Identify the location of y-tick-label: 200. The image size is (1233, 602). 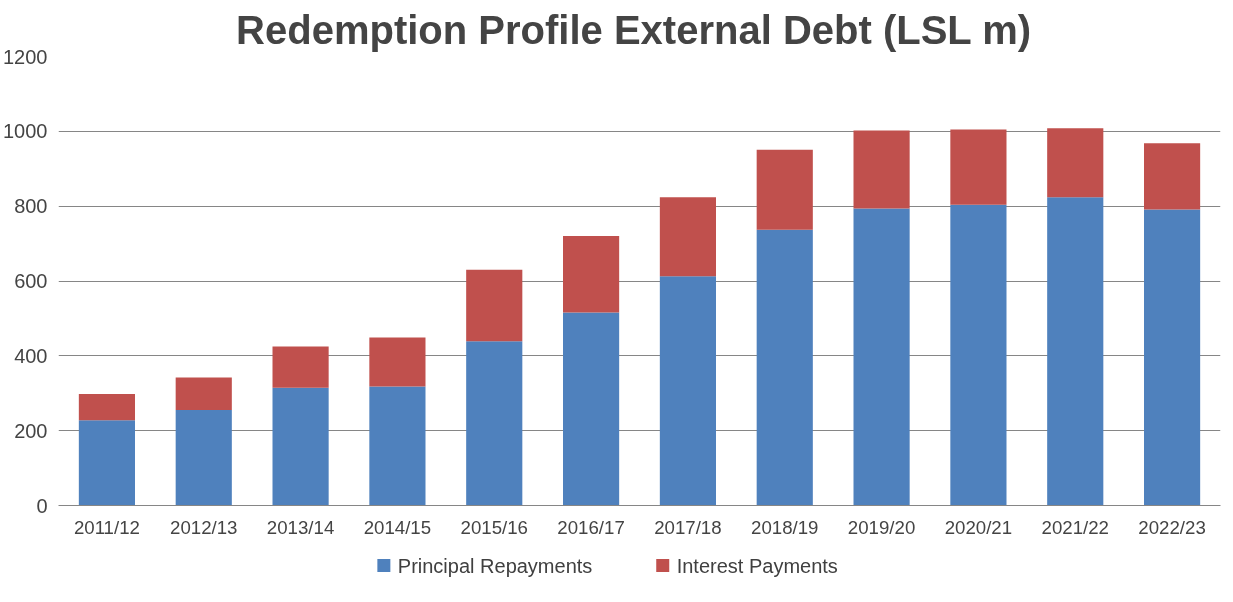
(31, 430).